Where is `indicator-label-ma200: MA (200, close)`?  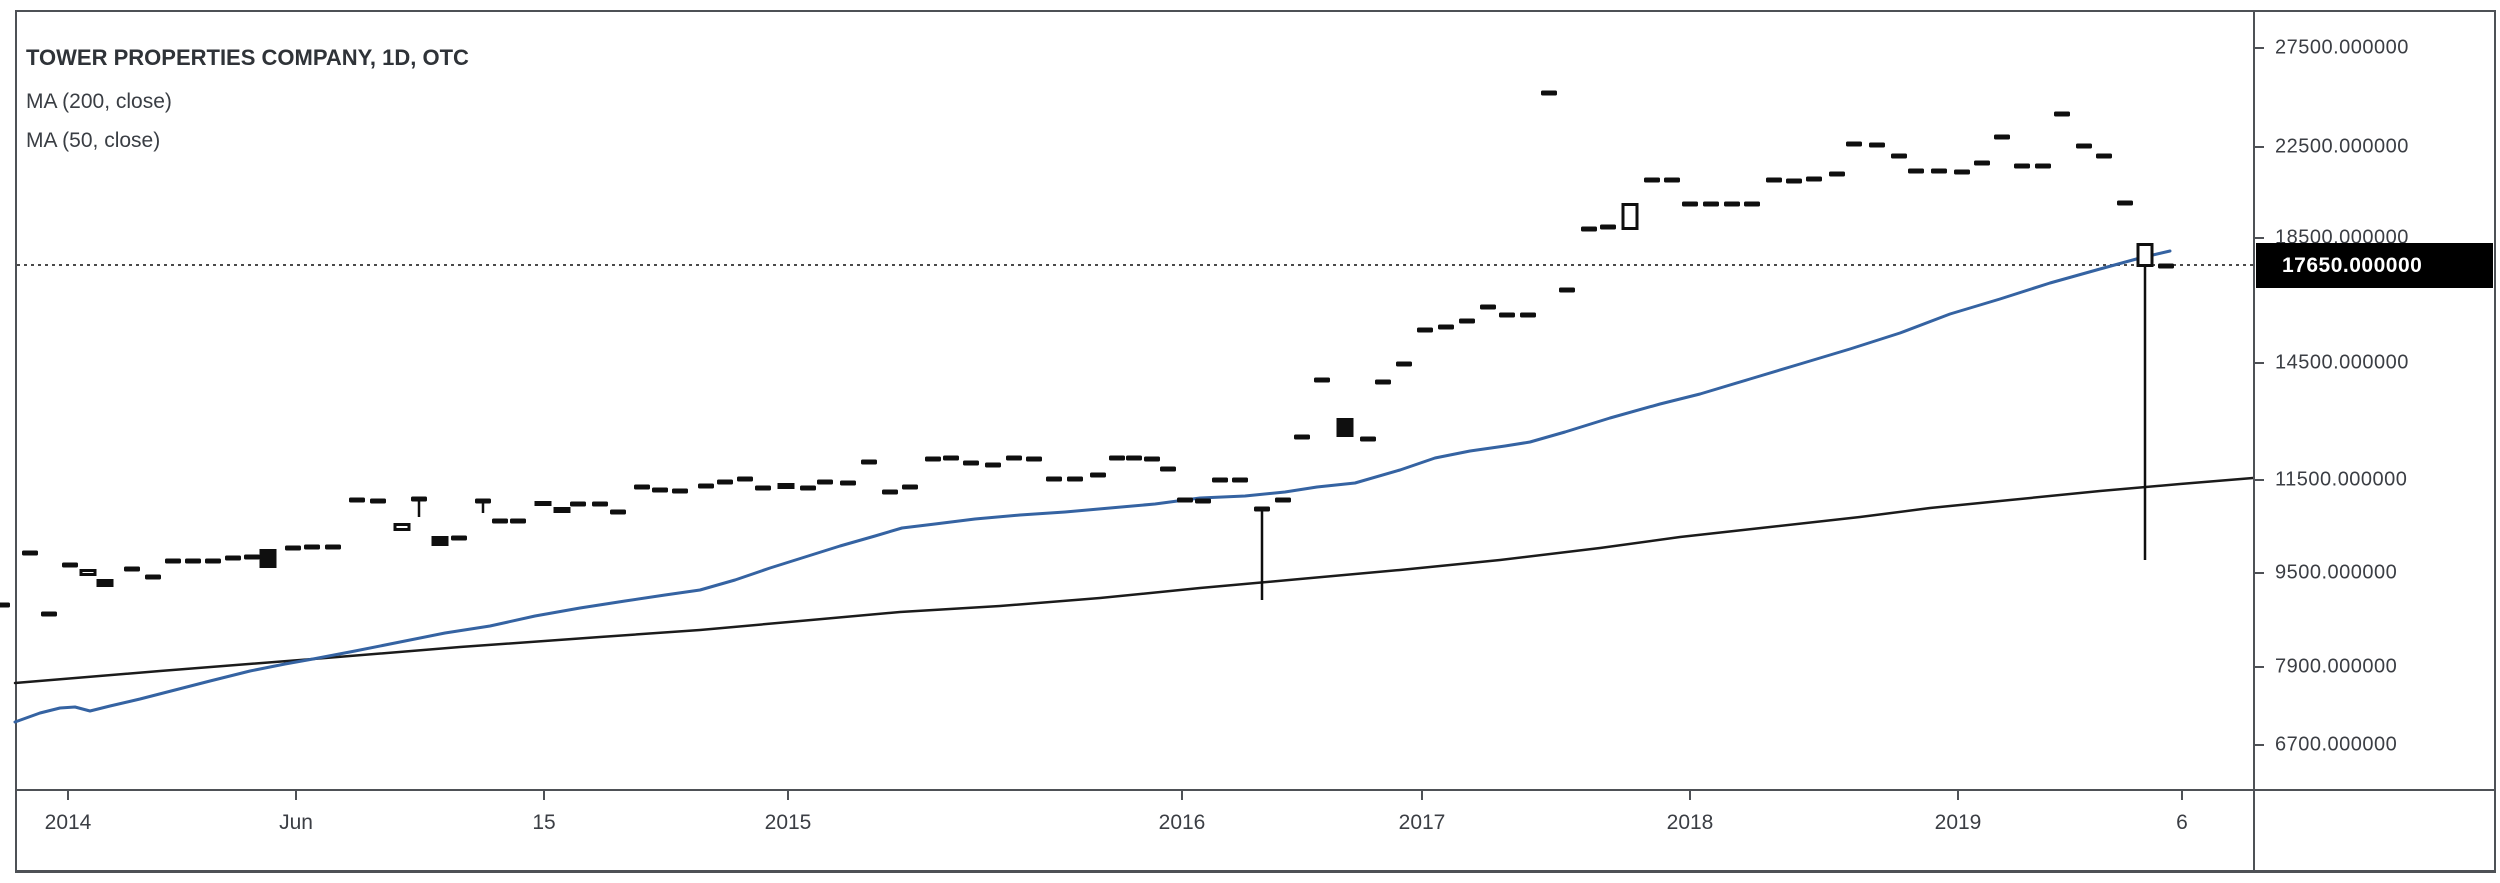
indicator-label-ma200: MA (200, close) is located at coordinates (99, 101).